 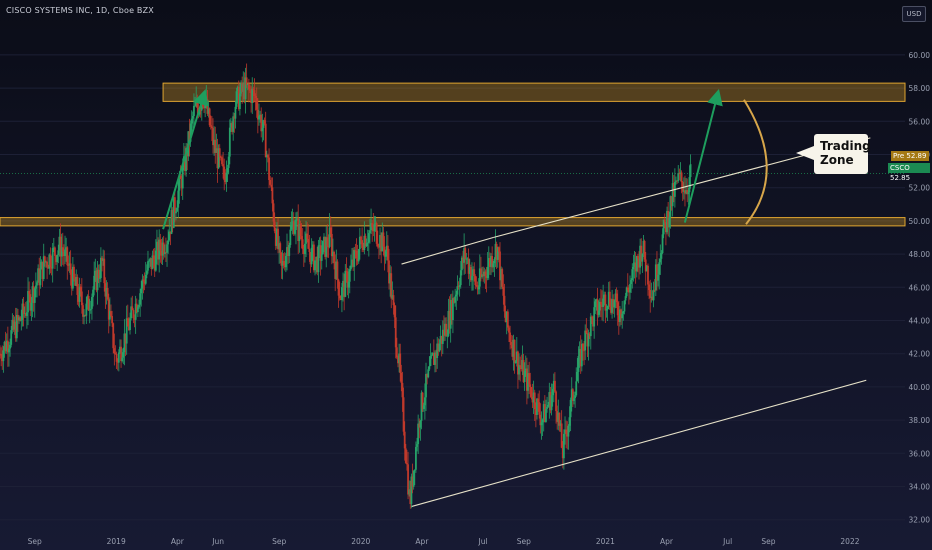 I want to click on trading-zone-callout: Trading Zone, so click(x=842, y=154).